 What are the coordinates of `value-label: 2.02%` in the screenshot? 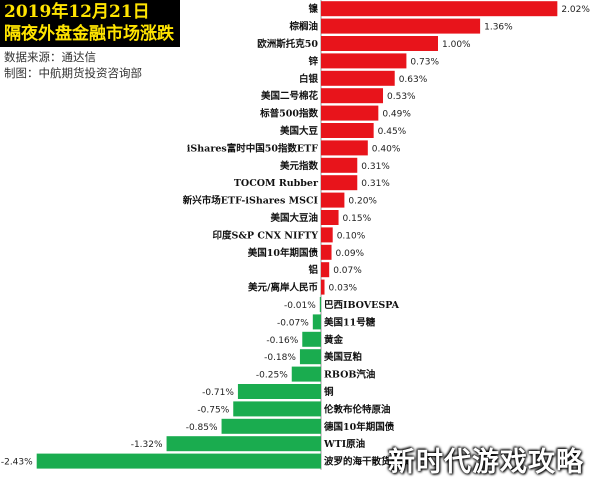 It's located at (575, 10).